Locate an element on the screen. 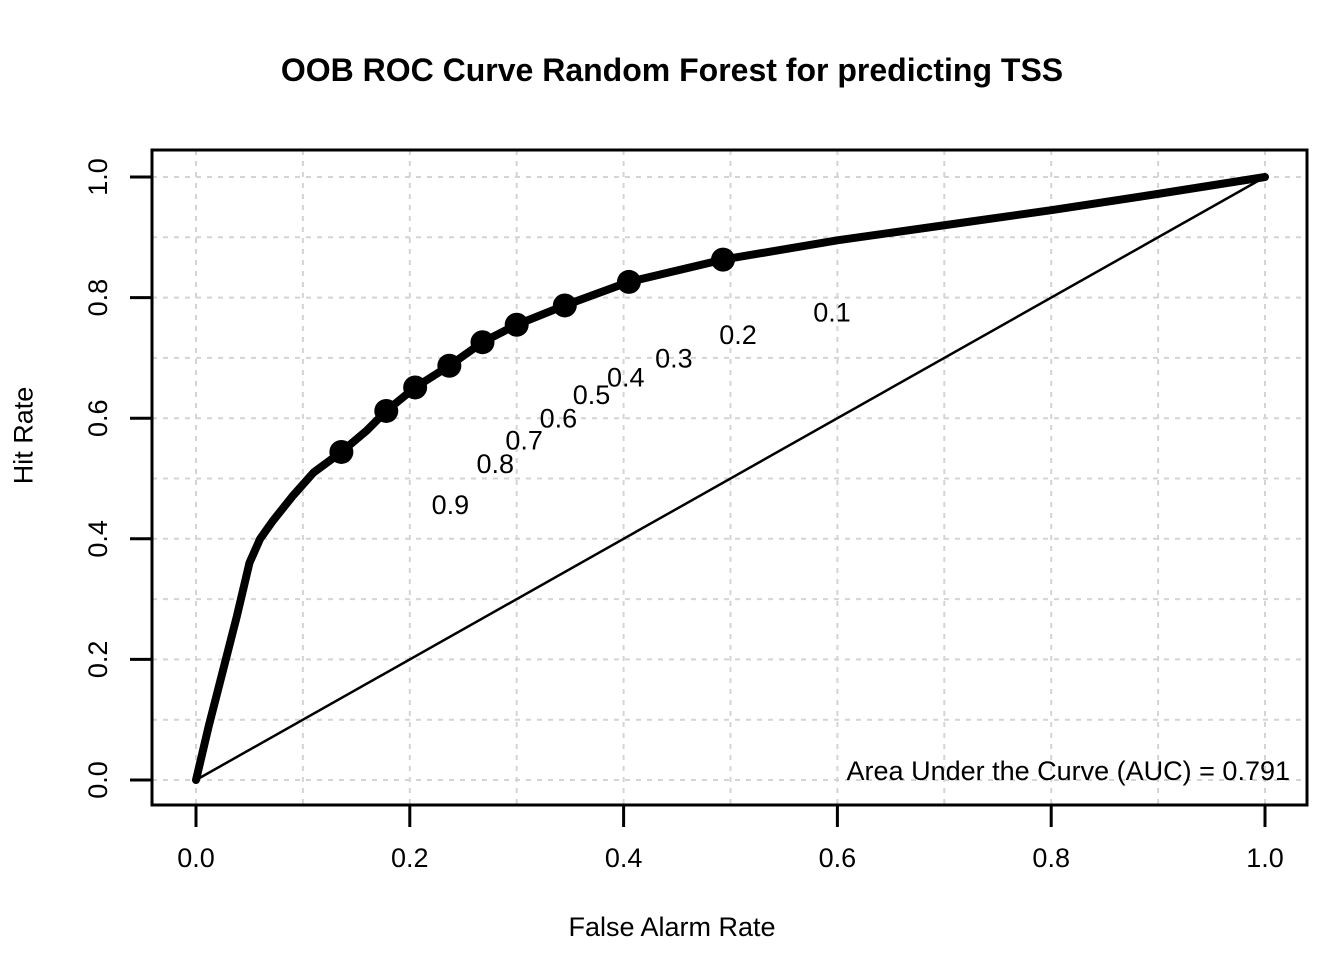 The height and width of the screenshot is (960, 1344). threshold-markers is located at coordinates (532, 355).